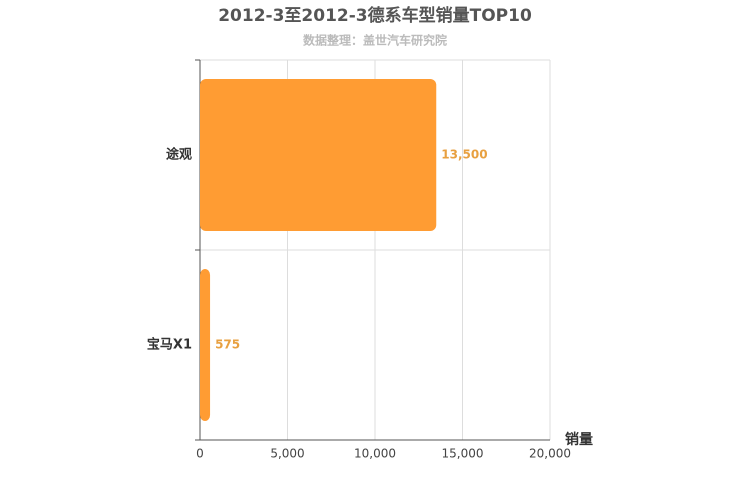  I want to click on value-label: 575, so click(227, 345).